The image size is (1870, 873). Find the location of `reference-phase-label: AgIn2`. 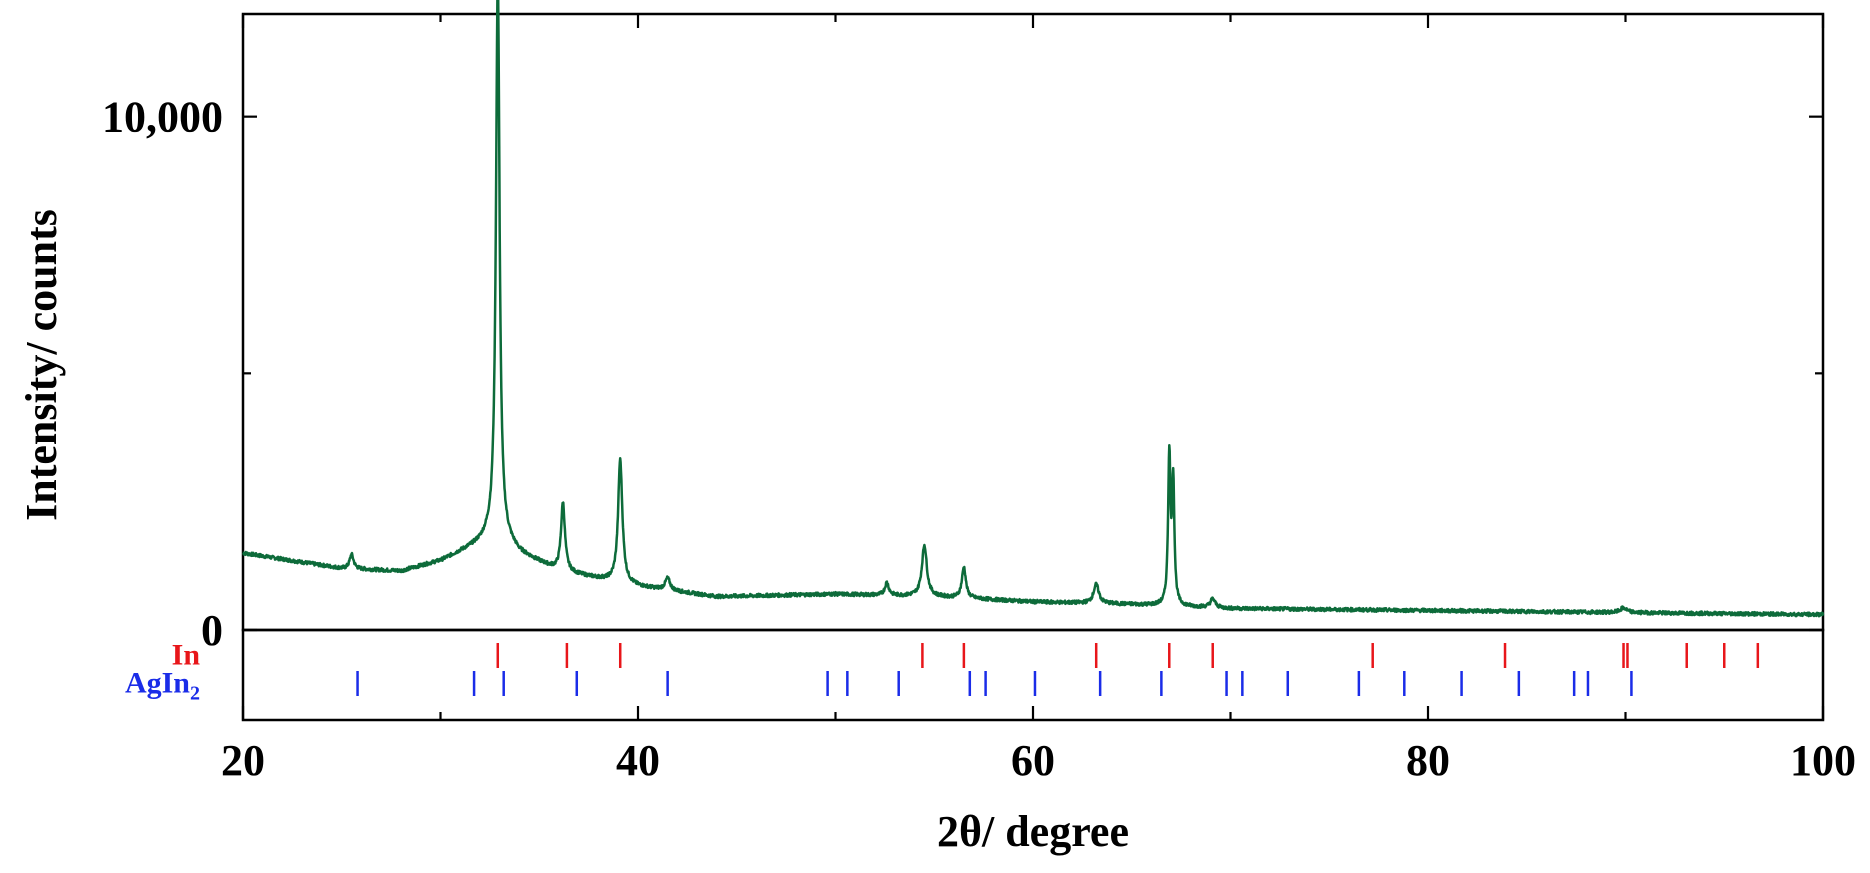

reference-phase-label: AgIn2 is located at coordinates (162, 686).